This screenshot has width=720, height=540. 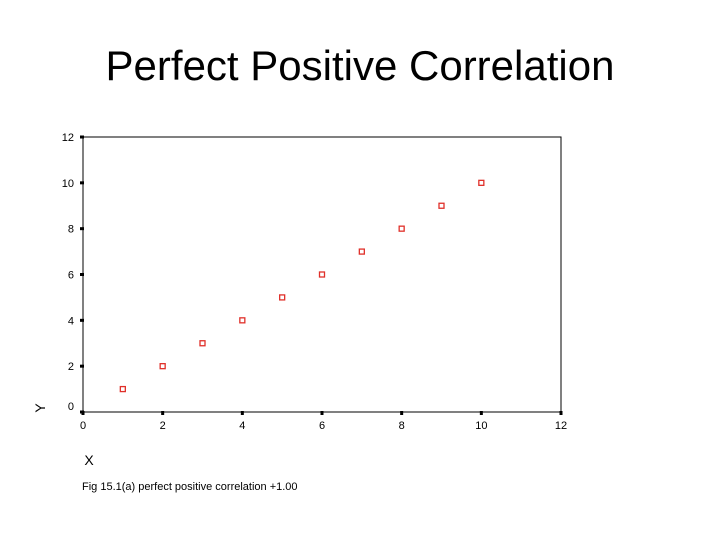 What do you see at coordinates (242, 426) in the screenshot?
I see `x-tick-label: 4` at bounding box center [242, 426].